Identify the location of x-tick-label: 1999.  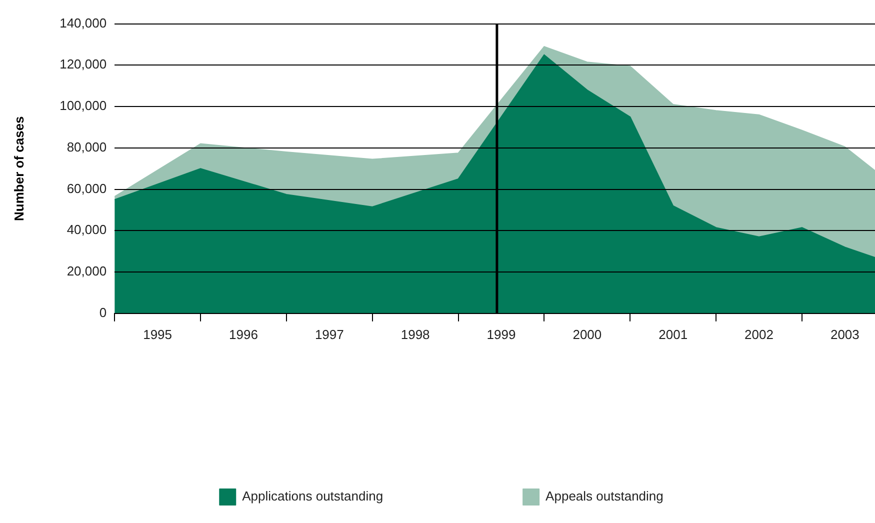
(501, 334).